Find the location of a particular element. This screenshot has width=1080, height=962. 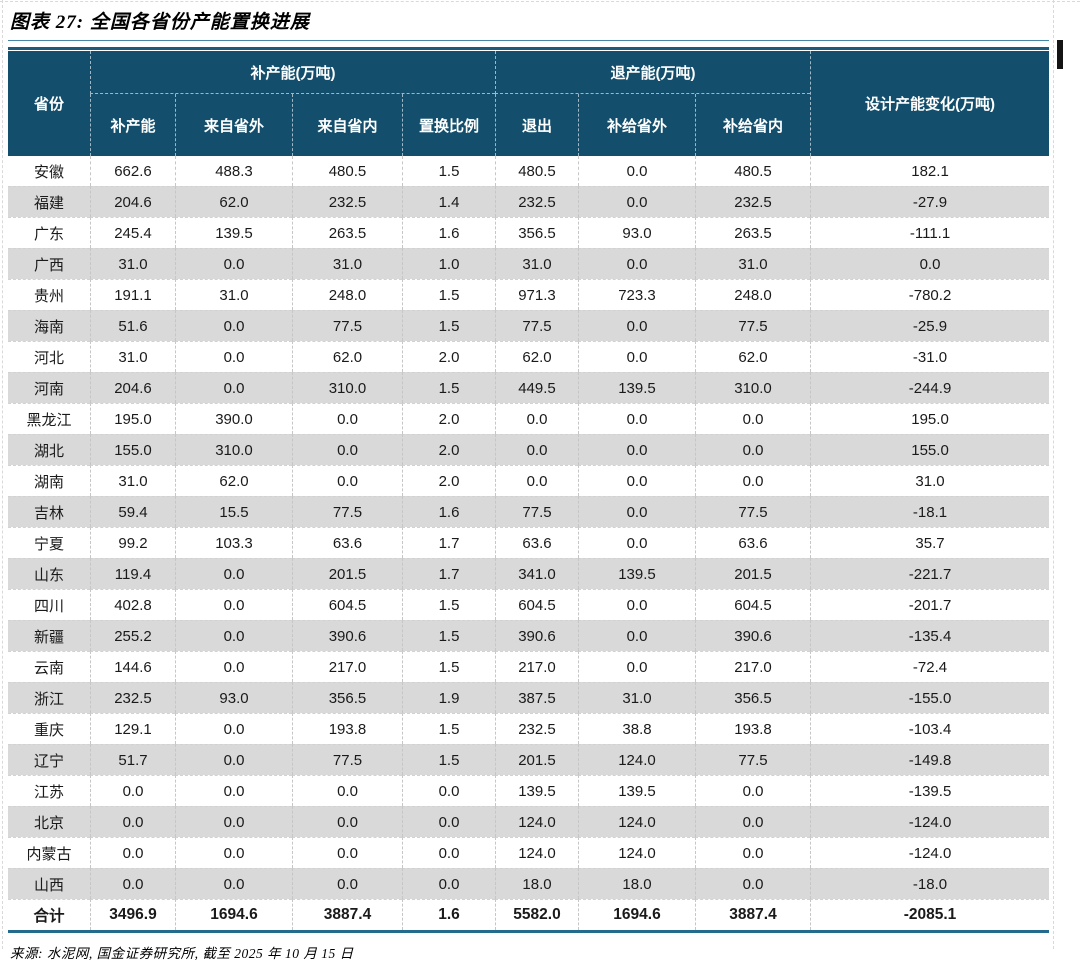

table-row: 广西 31.0 0.0 31.0 1.0 31.0 0.0 31.0 0.0 is located at coordinates (529, 263).